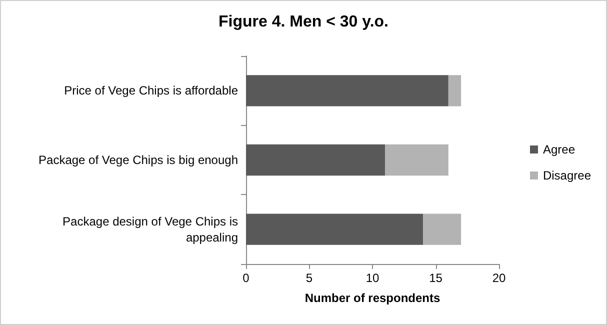 The image size is (607, 325). What do you see at coordinates (303, 22) in the screenshot?
I see `chart-title: Figure 4. Men < 30 y.o.` at bounding box center [303, 22].